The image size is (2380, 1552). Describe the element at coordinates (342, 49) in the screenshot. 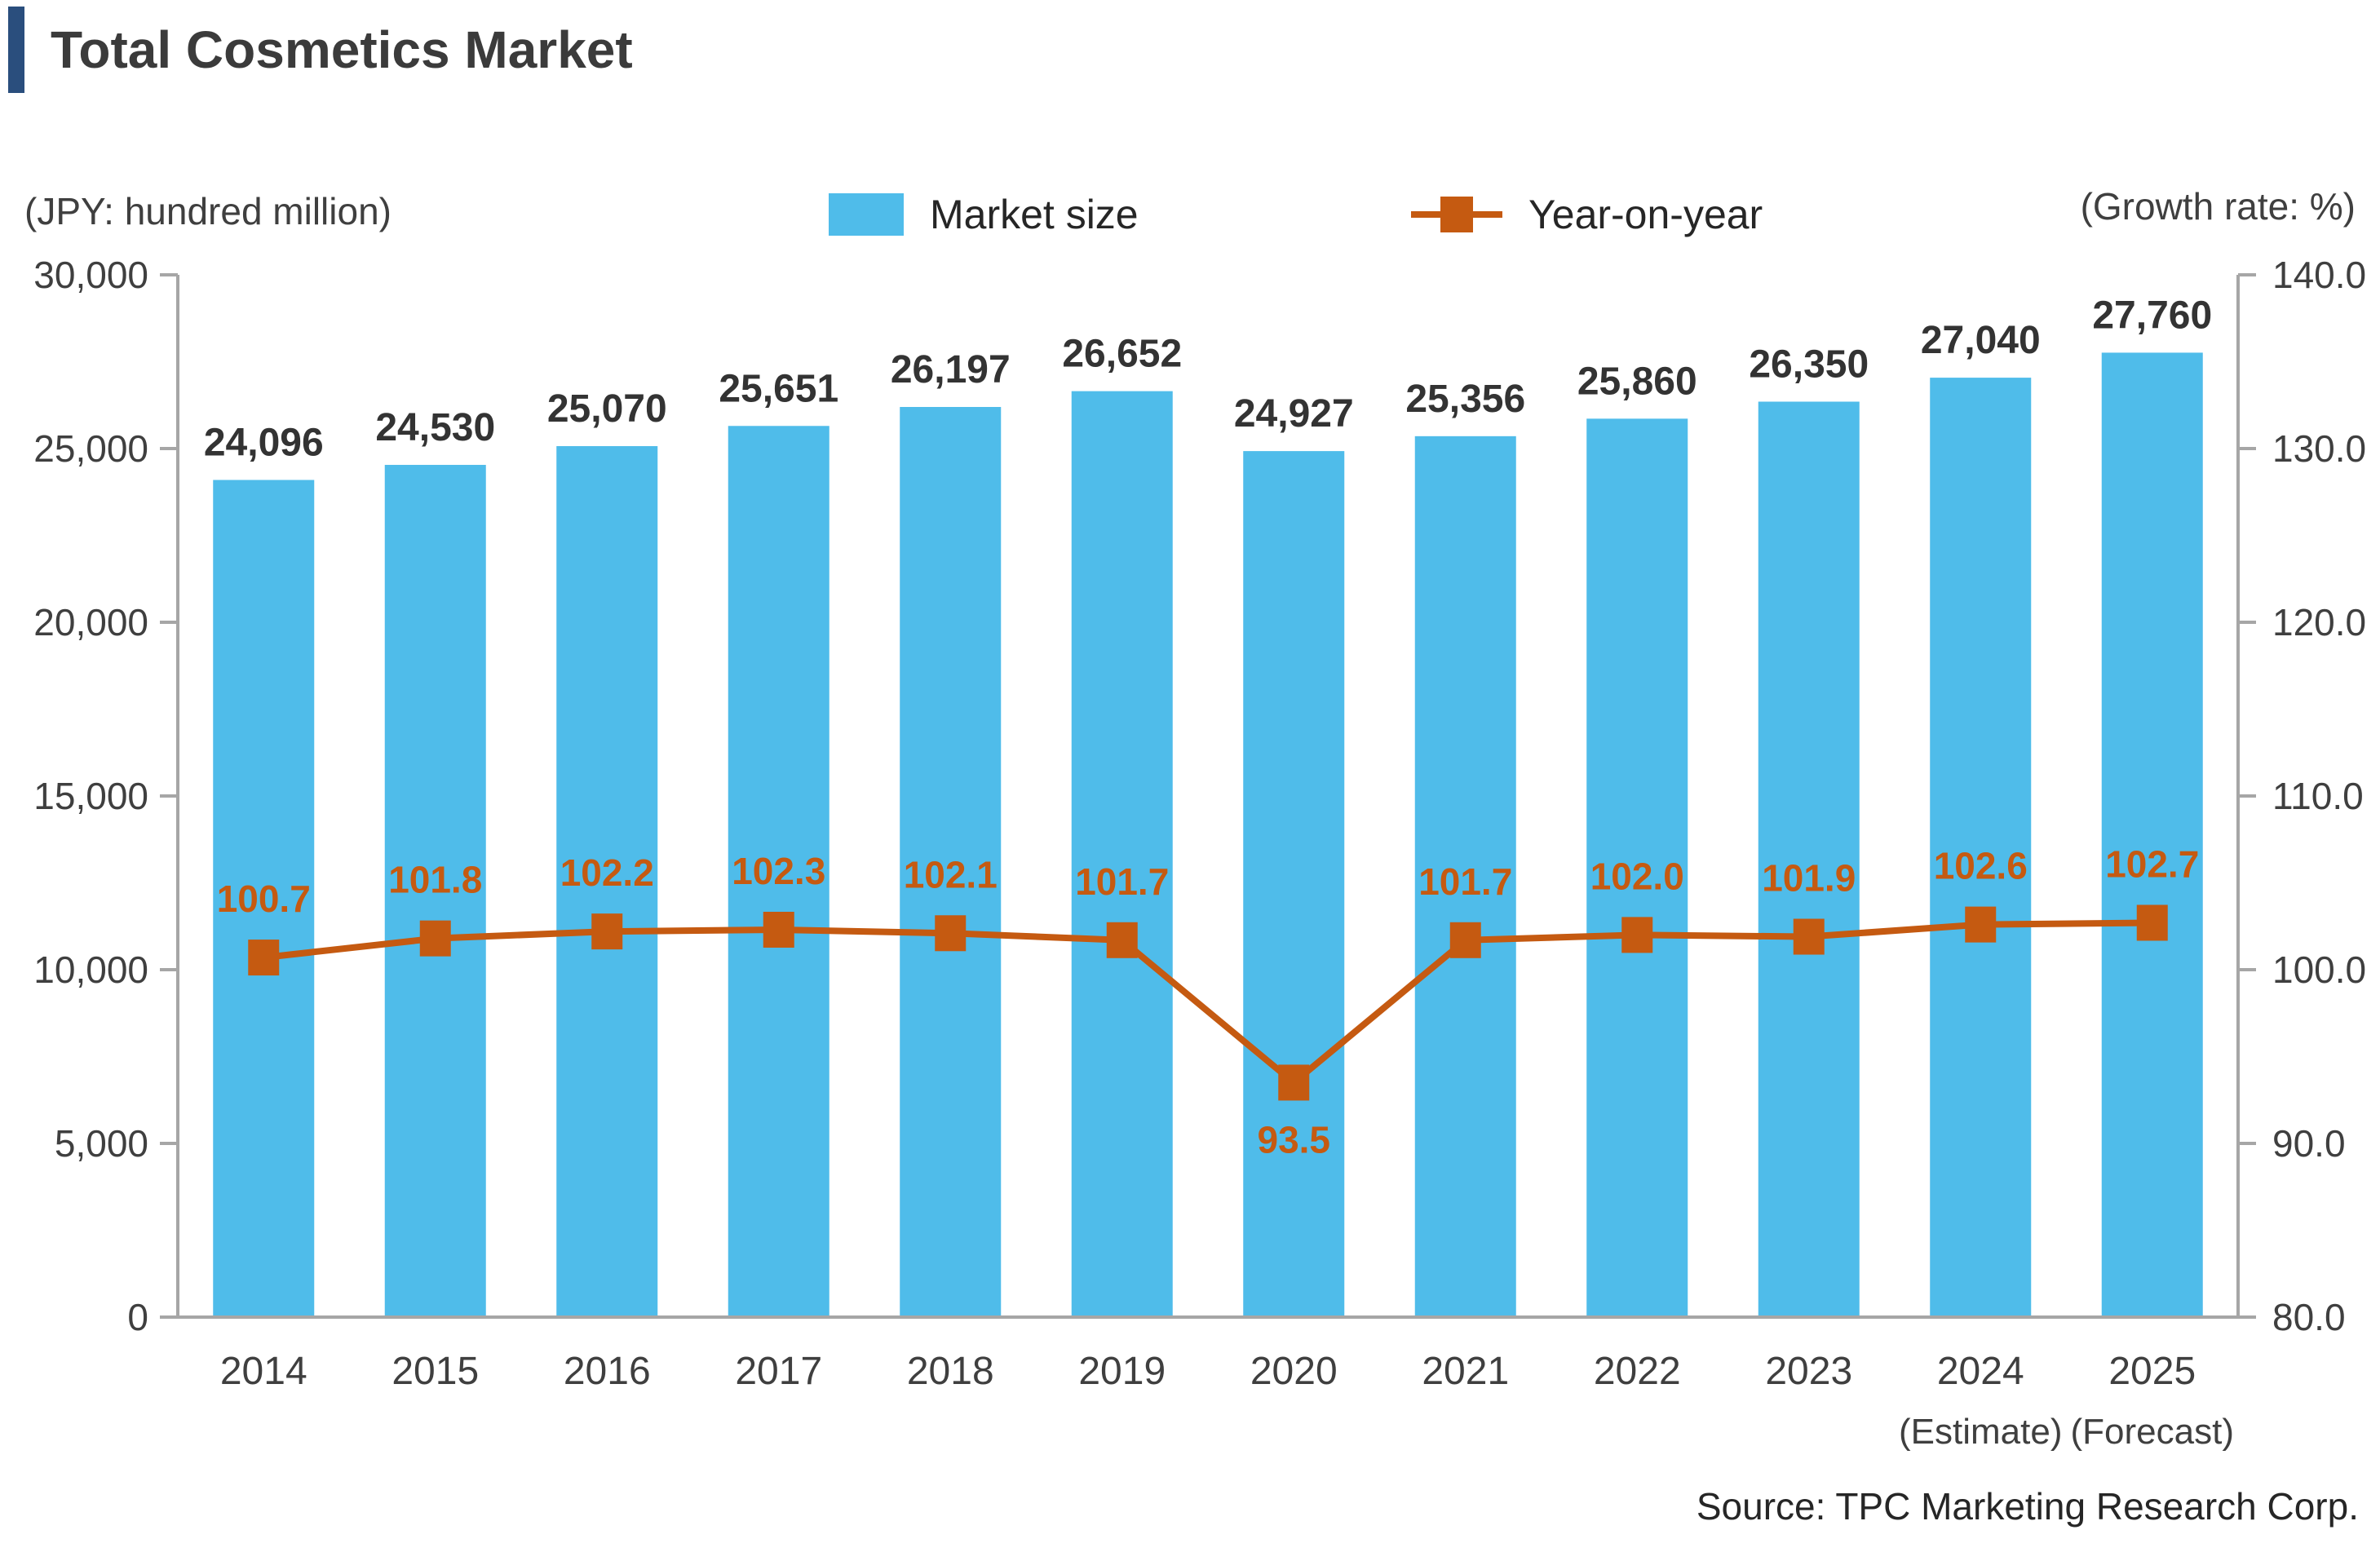

I see `page-title: Total Cosmetics Market` at that location.